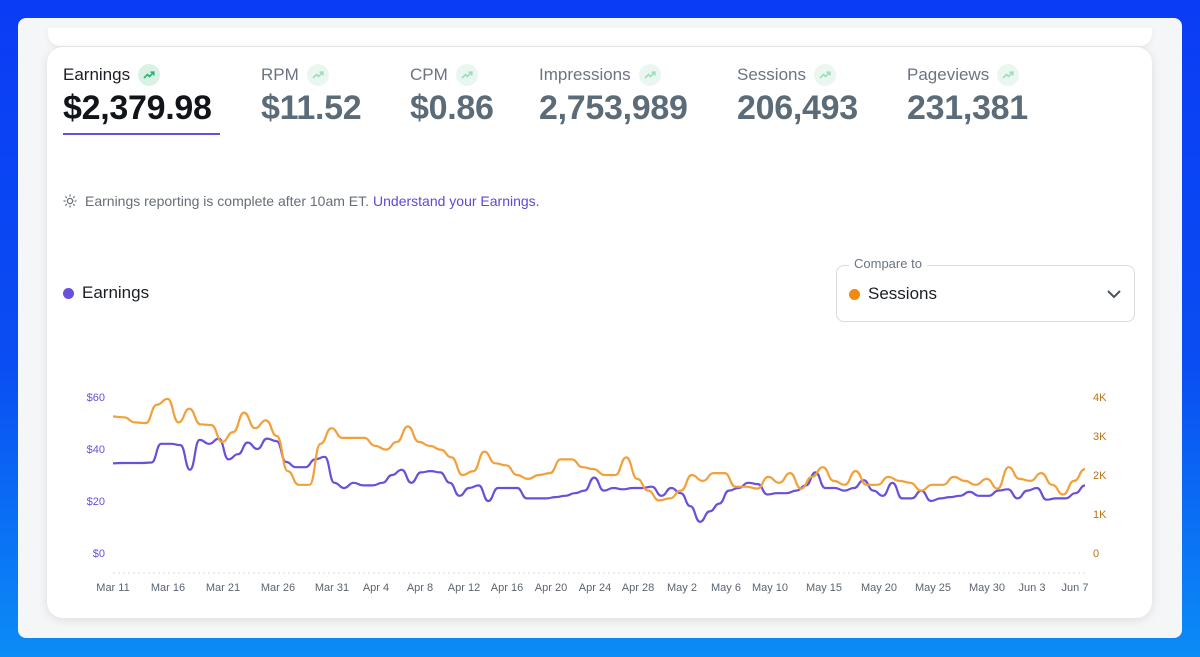 Image resolution: width=1200 pixels, height=657 pixels. Describe the element at coordinates (96, 450) in the screenshot. I see `y-left-tick-label: $40` at that location.